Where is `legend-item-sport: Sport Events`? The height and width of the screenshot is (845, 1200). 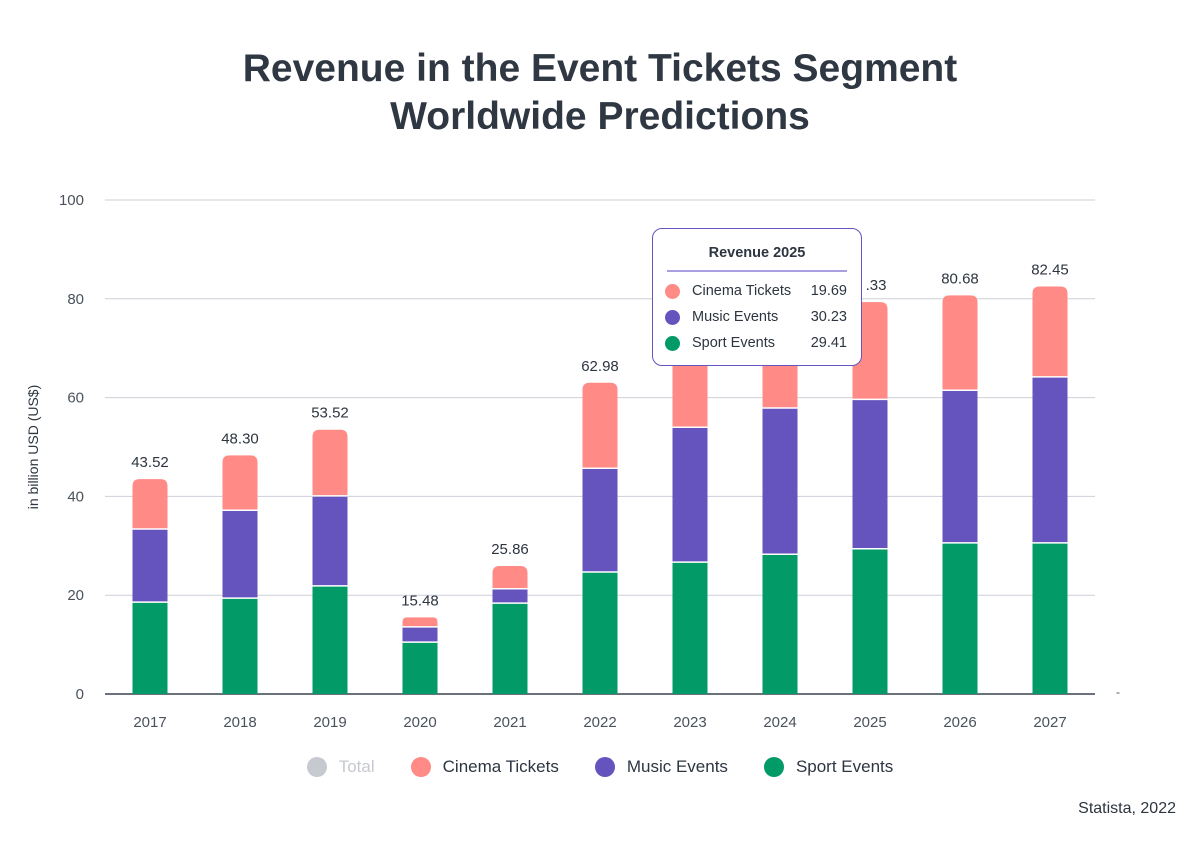
legend-item-sport: Sport Events is located at coordinates (828, 767).